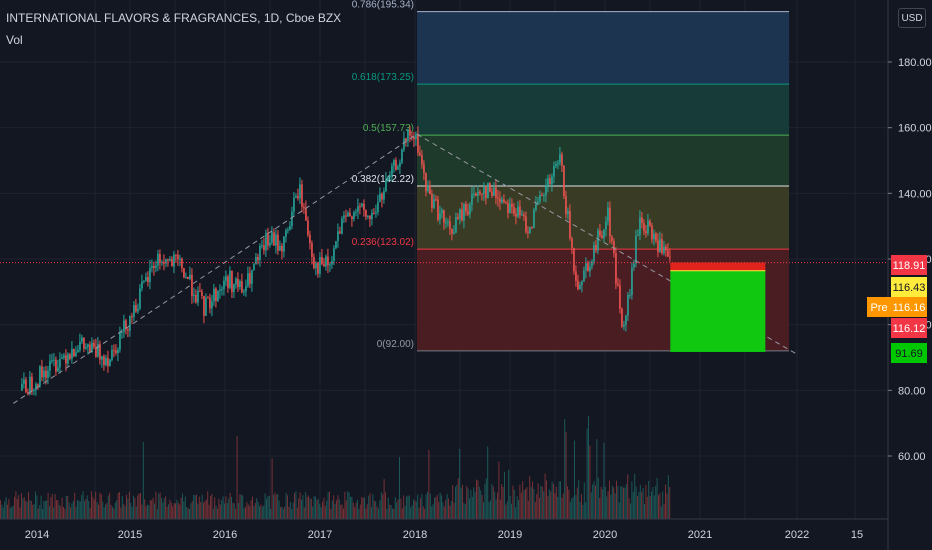 The image size is (932, 550). Describe the element at coordinates (444, 535) in the screenshot. I see `time-axis: 2014 2015 2016 2017 2018 2019 2020 2021 2022 15` at that location.